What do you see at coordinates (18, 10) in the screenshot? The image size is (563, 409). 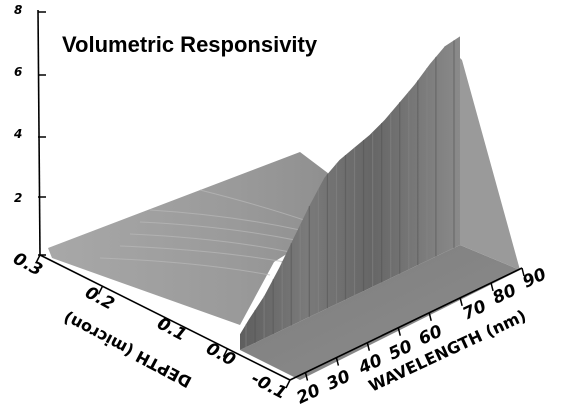 I see `z-tick-label: 8` at bounding box center [18, 10].